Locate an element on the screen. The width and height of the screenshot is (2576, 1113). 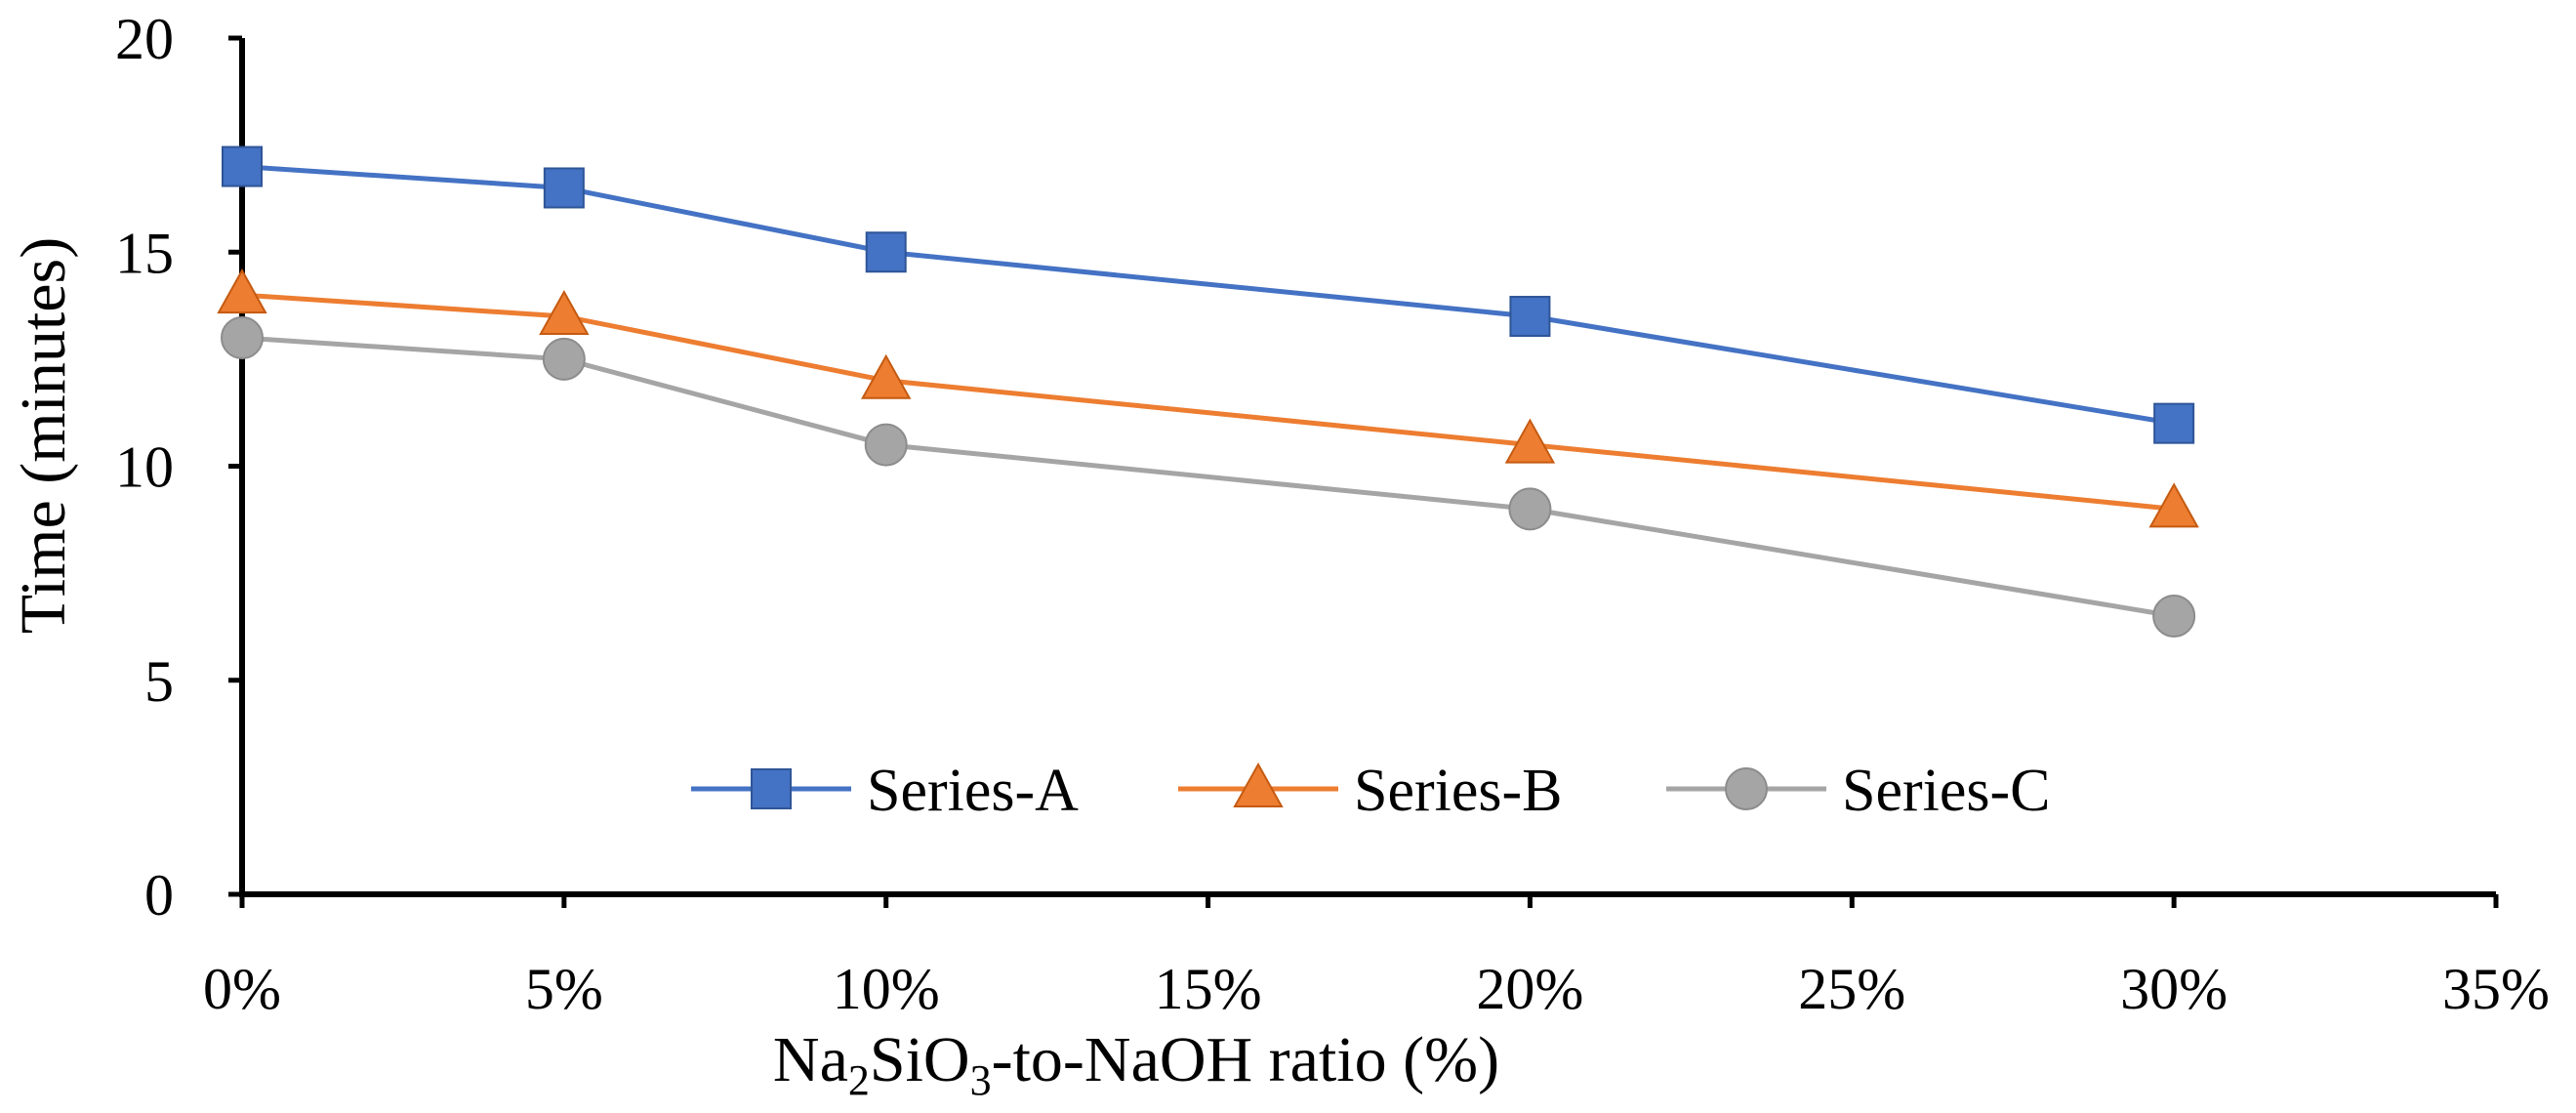
x-axis-title: Na2SiO3-to-NaOH ratio (%) is located at coordinates (1136, 1064).